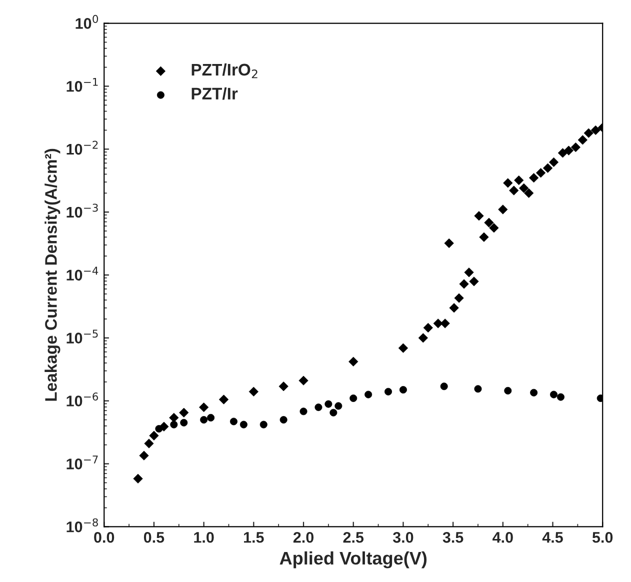 The height and width of the screenshot is (582, 631). Describe the element at coordinates (82, 211) in the screenshot. I see `y-tick-label: 10$^{−3}$` at that location.